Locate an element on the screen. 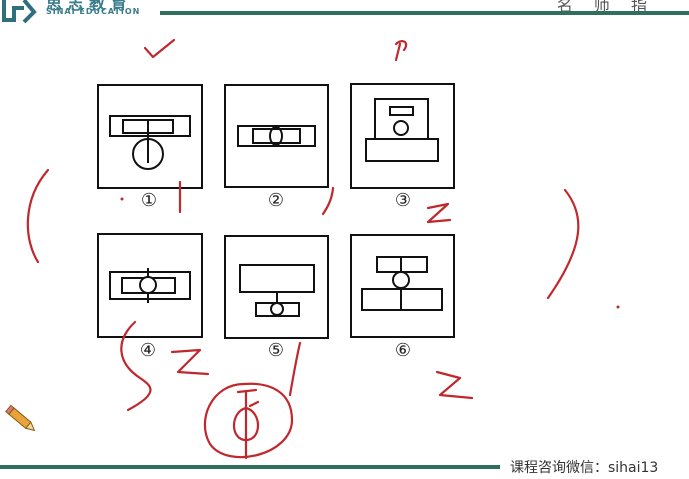 Image resolution: width=689 pixels, height=479 pixels. figure-label-1: ① is located at coordinates (149, 200).